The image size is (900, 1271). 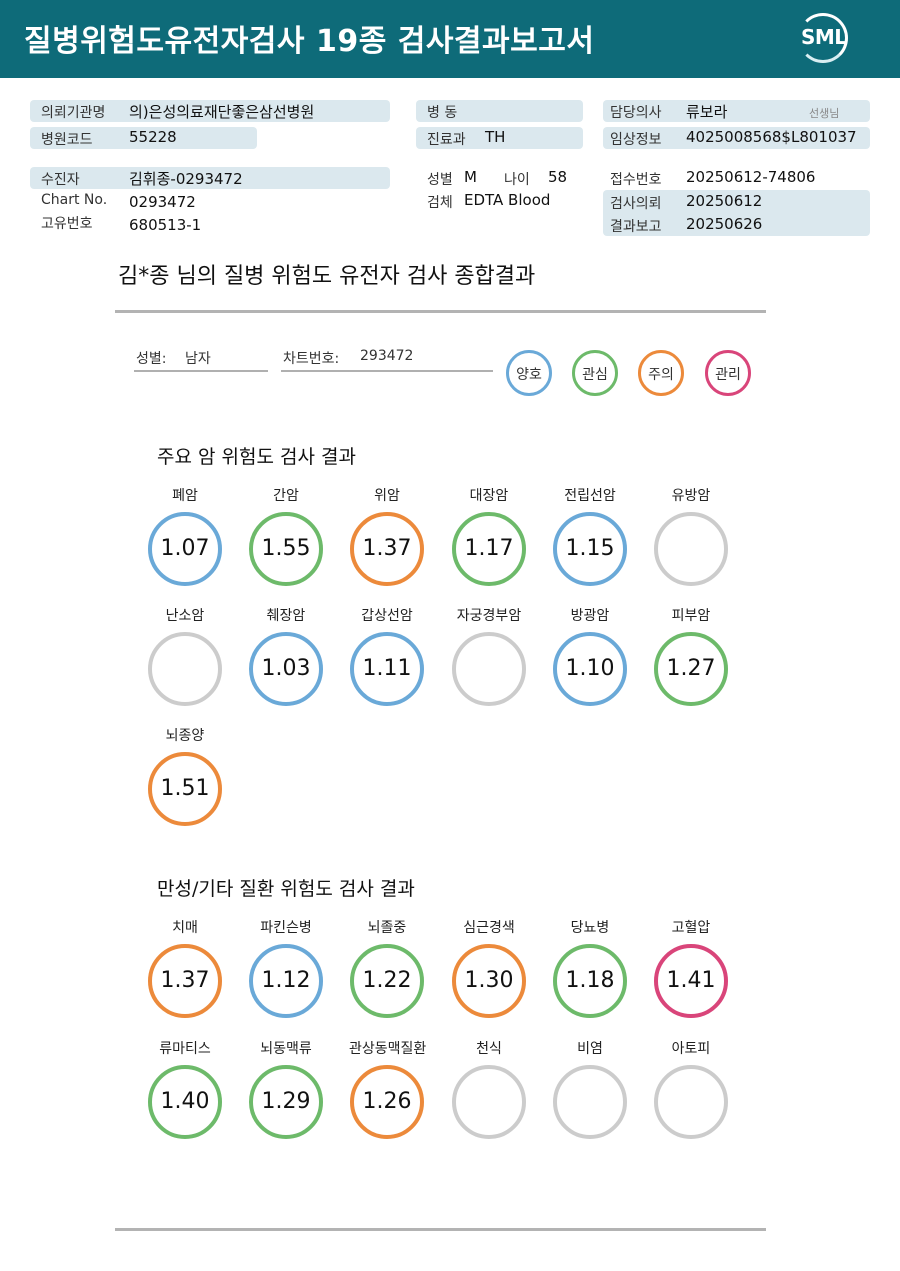 I want to click on gene-result-circle: 1.15, so click(x=590, y=549).